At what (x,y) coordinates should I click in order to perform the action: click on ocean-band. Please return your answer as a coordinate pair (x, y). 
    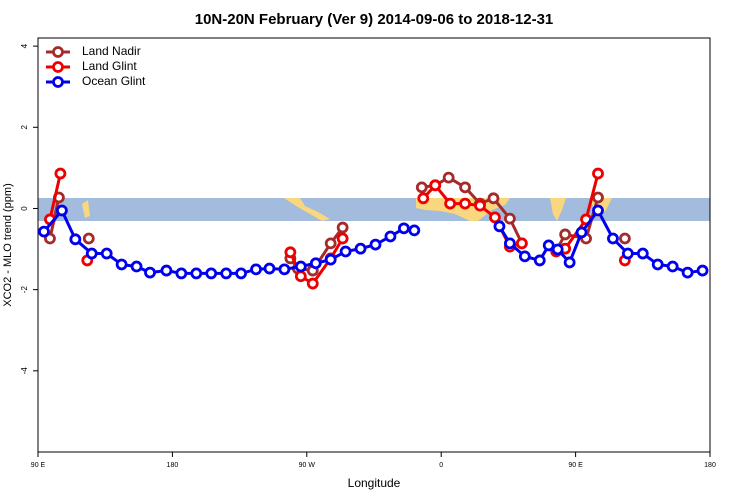
    Looking at the image, I should click on (374, 209).